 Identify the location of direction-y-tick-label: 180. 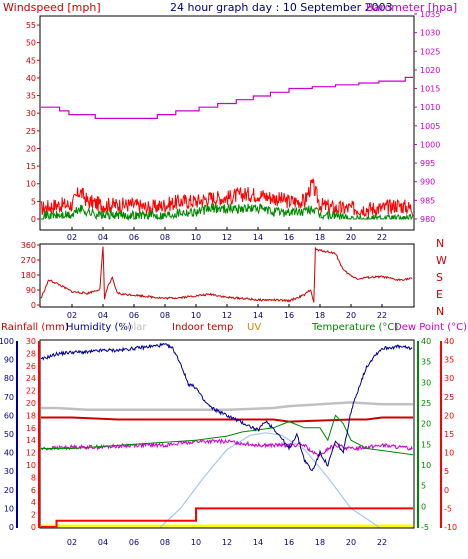
(28, 275).